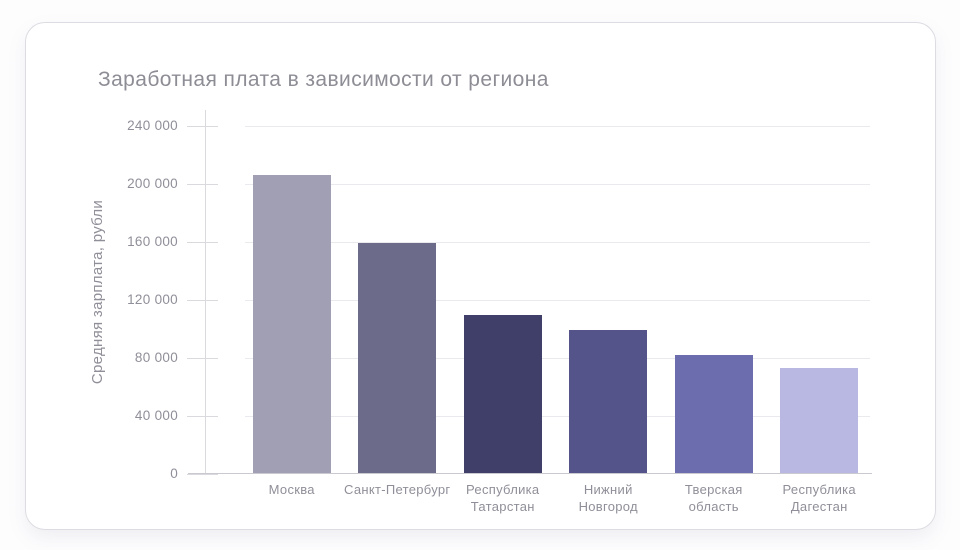 This screenshot has height=550, width=960. What do you see at coordinates (291, 489) in the screenshot?
I see `x-tick-label: Москва` at bounding box center [291, 489].